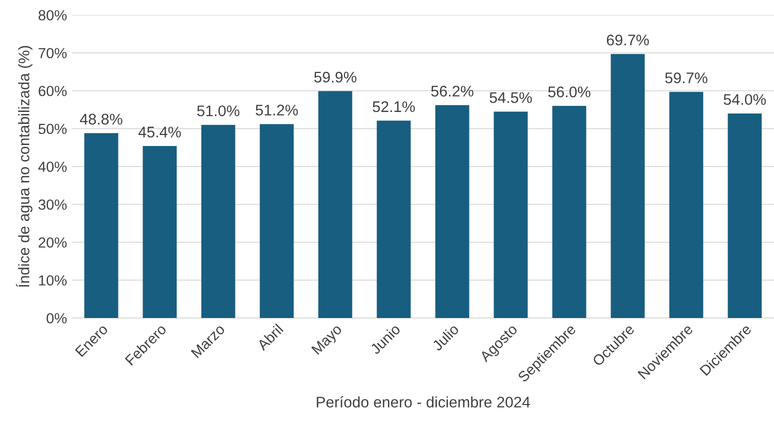 This screenshot has height=421, width=774. Describe the element at coordinates (159, 132) in the screenshot. I see `data-label: 45.4%` at that location.